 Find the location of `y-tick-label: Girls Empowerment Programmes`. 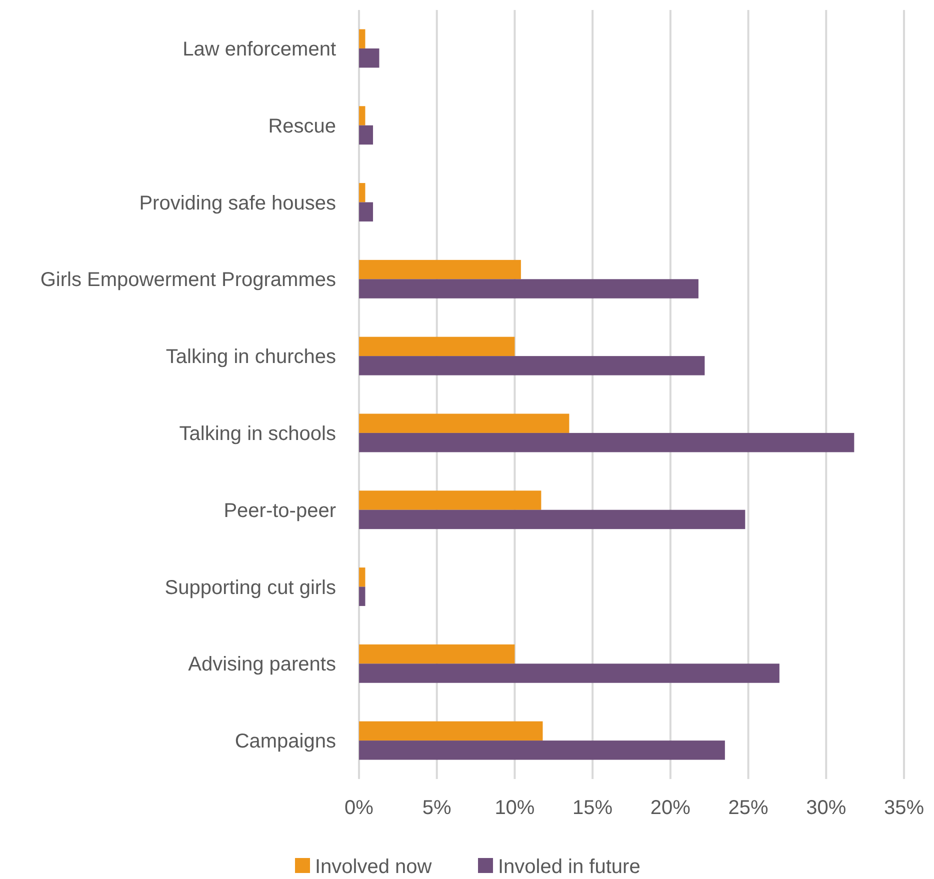

y-tick-label: Girls Empowerment Programmes is located at coordinates (188, 280).